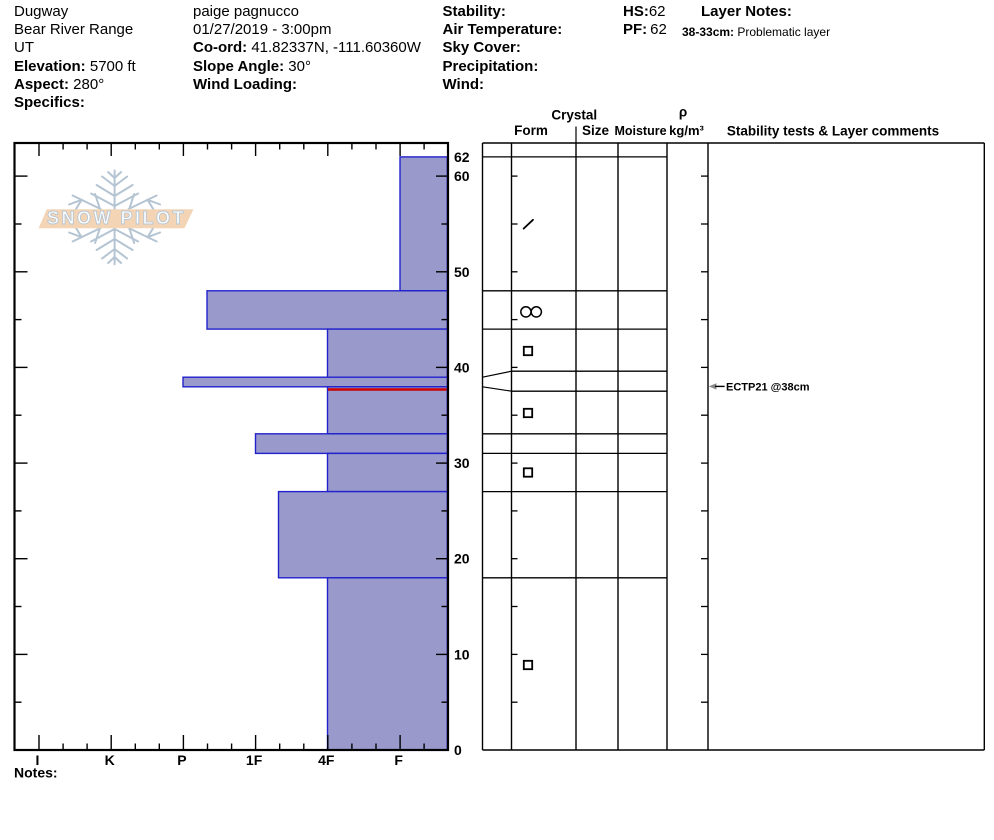  Describe the element at coordinates (462, 463) in the screenshot. I see `svg-text: 30` at that location.